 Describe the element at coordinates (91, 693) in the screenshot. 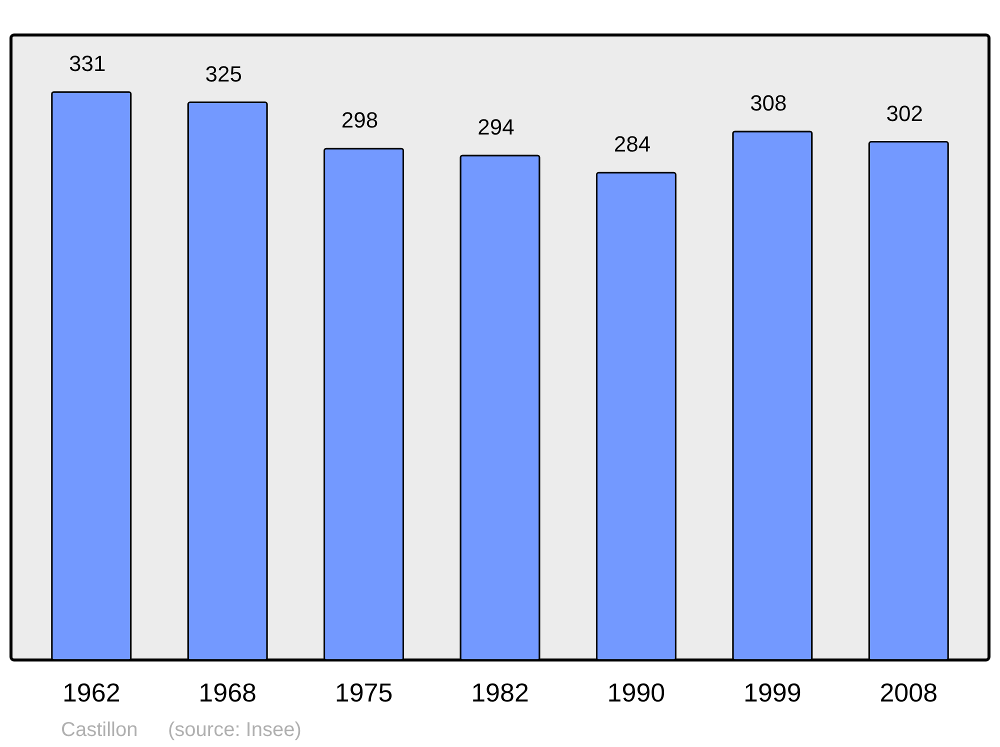

I see `x-tick-label: 1962` at that location.